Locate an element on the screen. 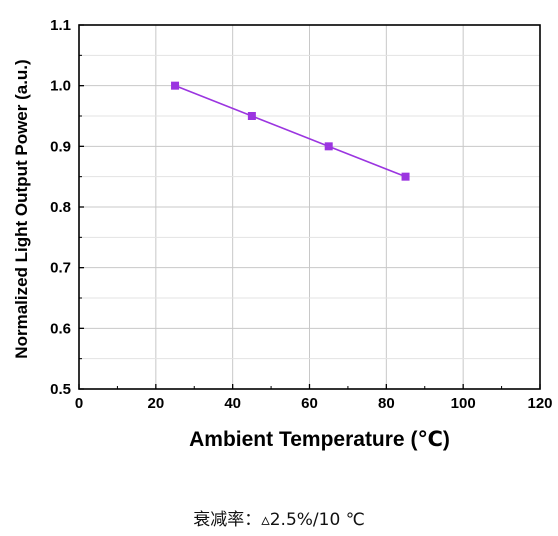 This screenshot has height=536, width=558. x-tick-label: 0 is located at coordinates (79, 403).